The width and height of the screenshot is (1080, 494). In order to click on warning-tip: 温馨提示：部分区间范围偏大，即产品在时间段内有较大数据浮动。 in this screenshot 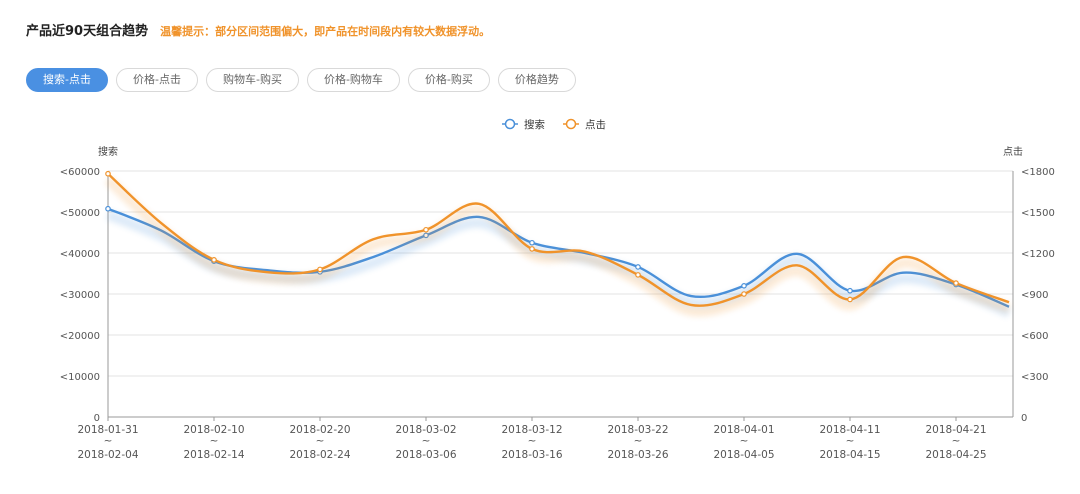, I will do `click(325, 31)`.